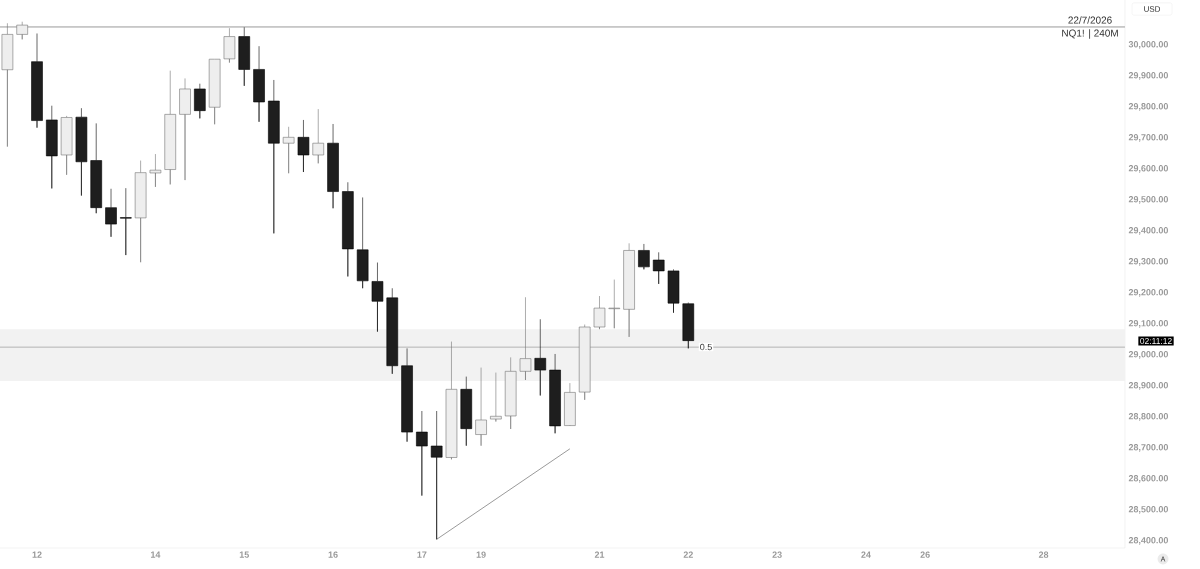 Image resolution: width=1200 pixels, height=569 pixels. Describe the element at coordinates (1148, 386) in the screenshot. I see `y-tick-label: 28,900.00` at that location.